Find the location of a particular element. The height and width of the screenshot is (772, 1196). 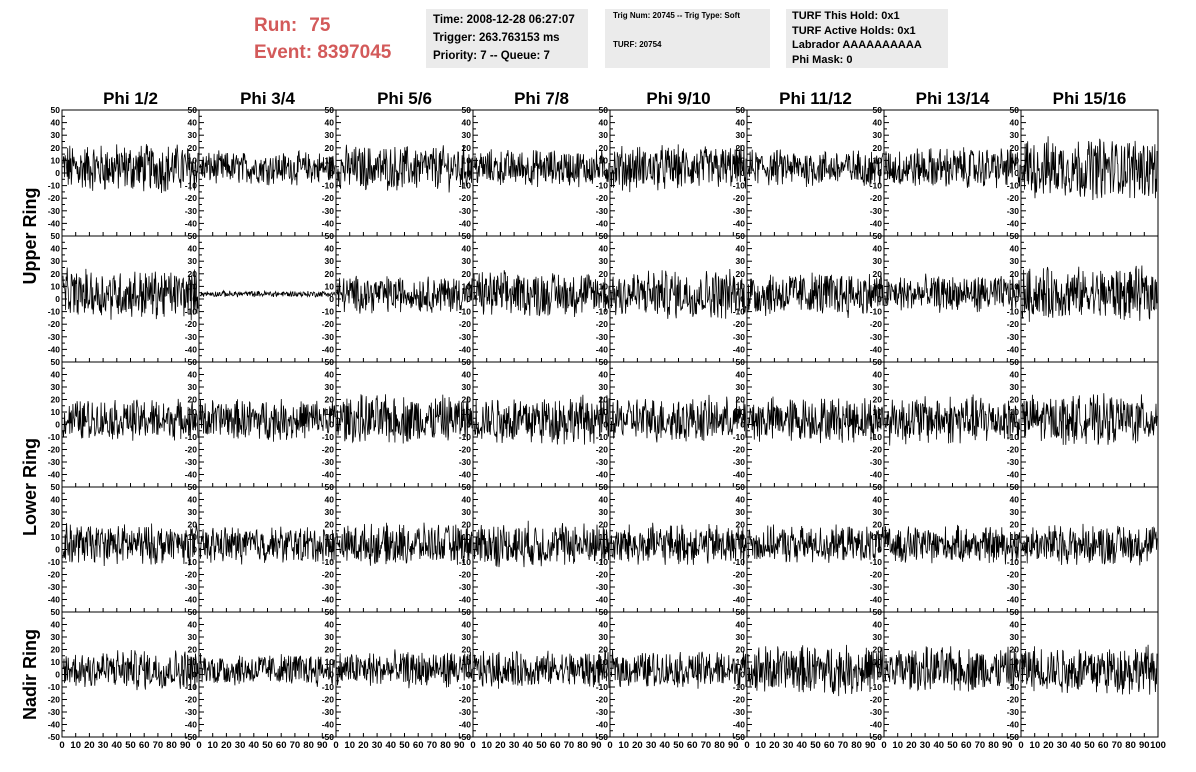

x-tick-label: 50 is located at coordinates (267, 745).